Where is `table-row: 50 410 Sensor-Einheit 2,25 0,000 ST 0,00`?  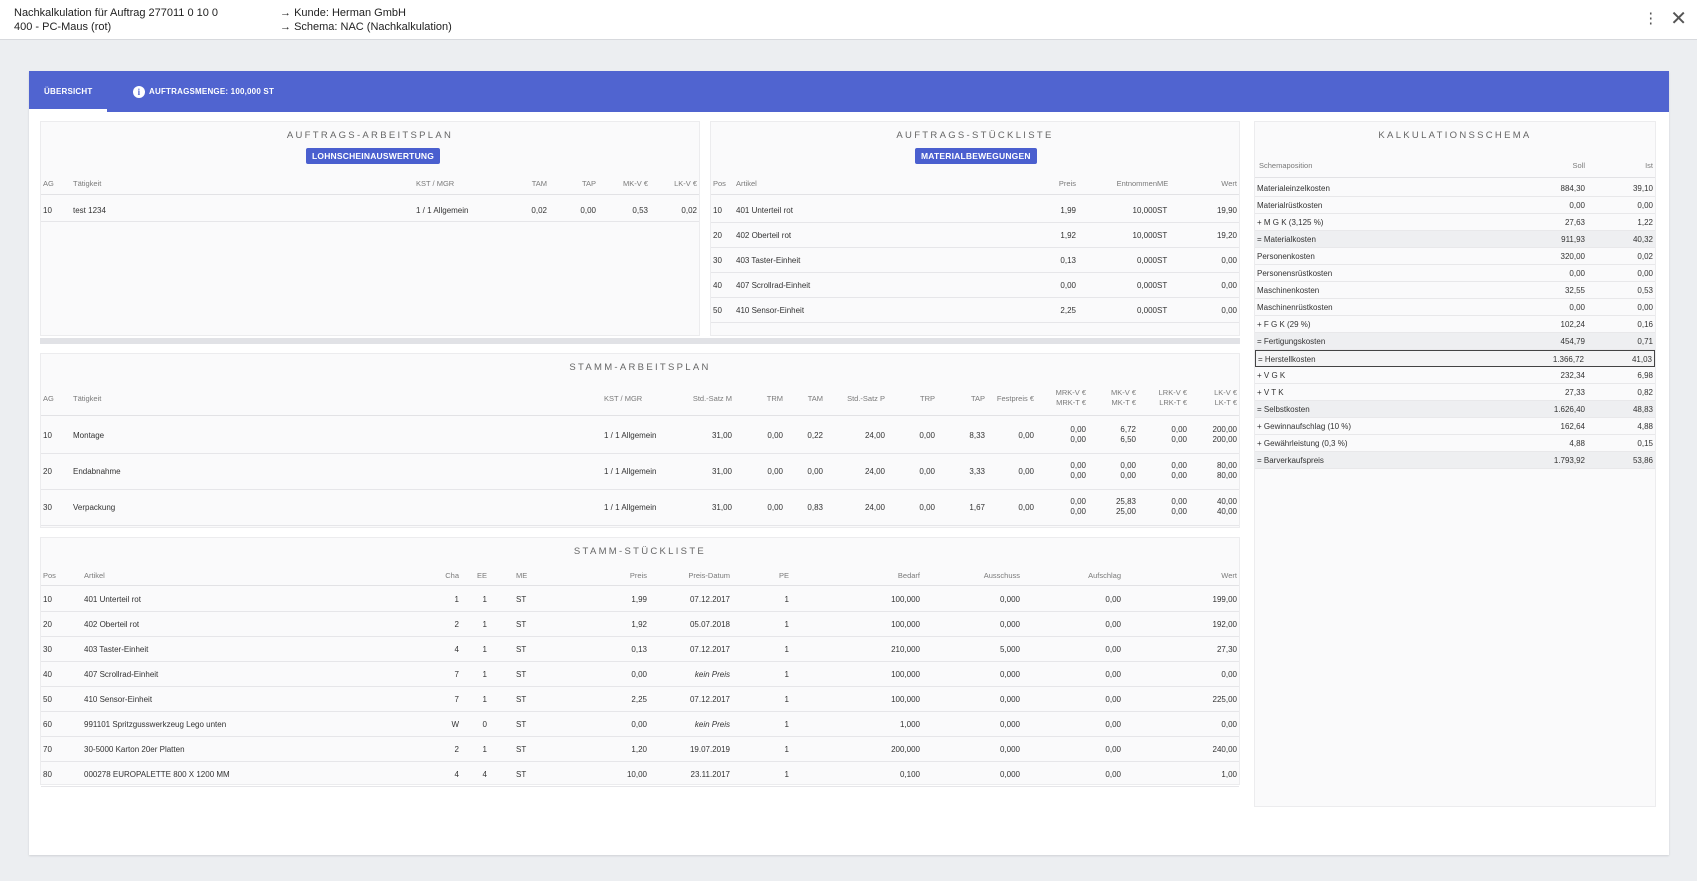
table-row: 50 410 Sensor-Einheit 2,25 0,000 ST 0,00 is located at coordinates (975, 310).